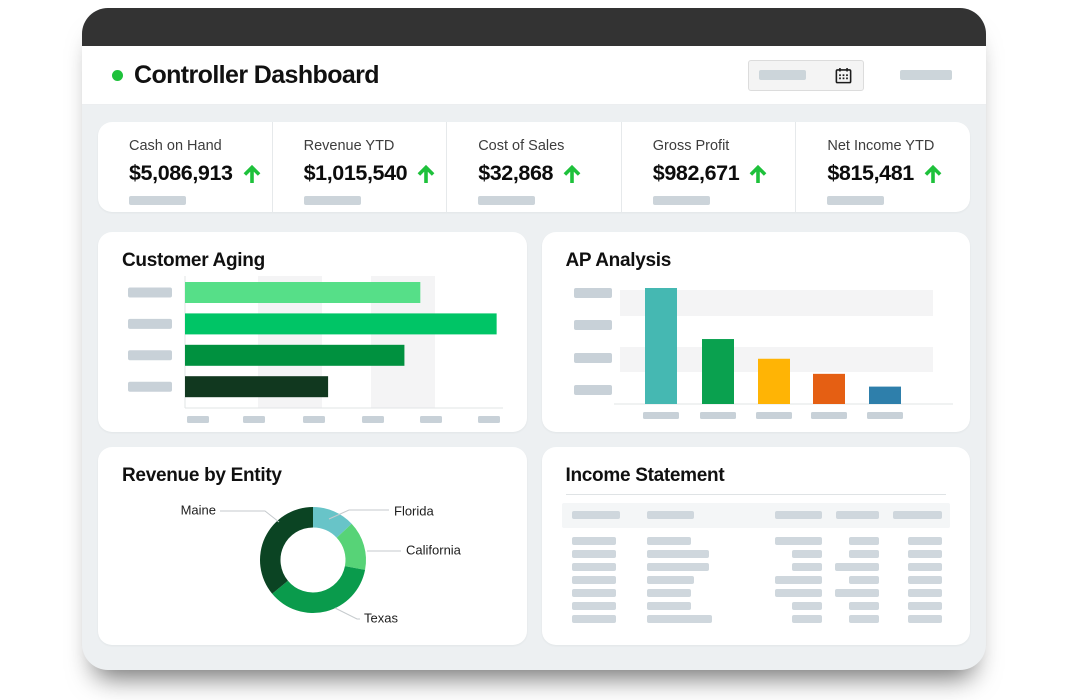 This screenshot has height=700, width=1068. What do you see at coordinates (414, 510) in the screenshot?
I see `donut-label: Florida` at bounding box center [414, 510].